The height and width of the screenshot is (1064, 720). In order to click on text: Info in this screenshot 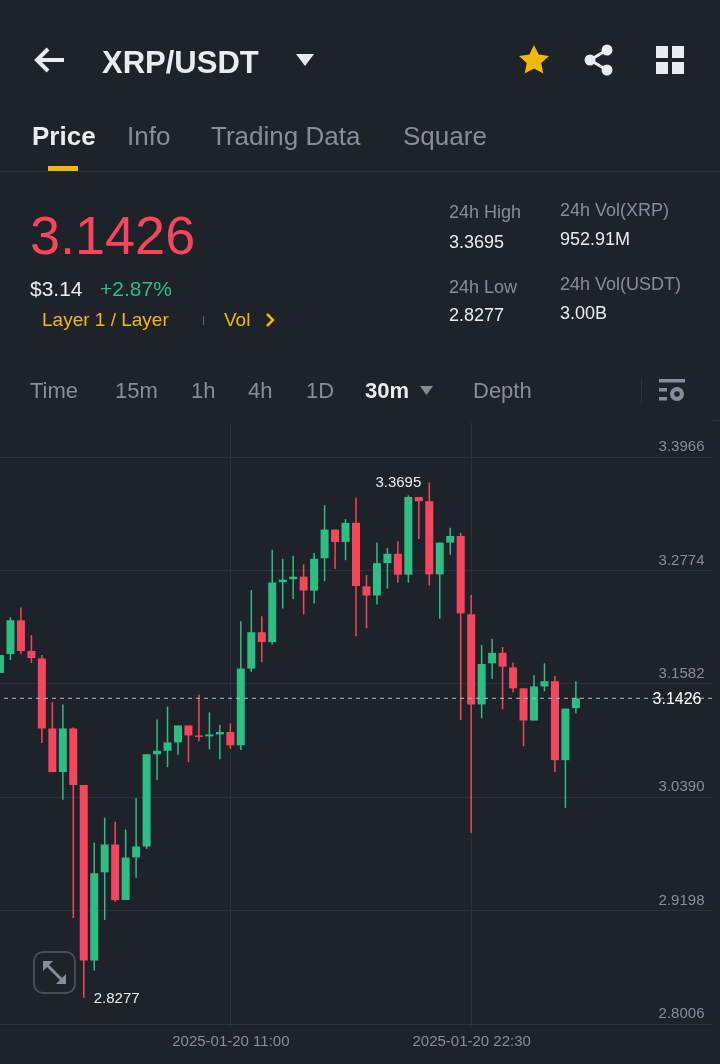, I will do `click(149, 136)`.